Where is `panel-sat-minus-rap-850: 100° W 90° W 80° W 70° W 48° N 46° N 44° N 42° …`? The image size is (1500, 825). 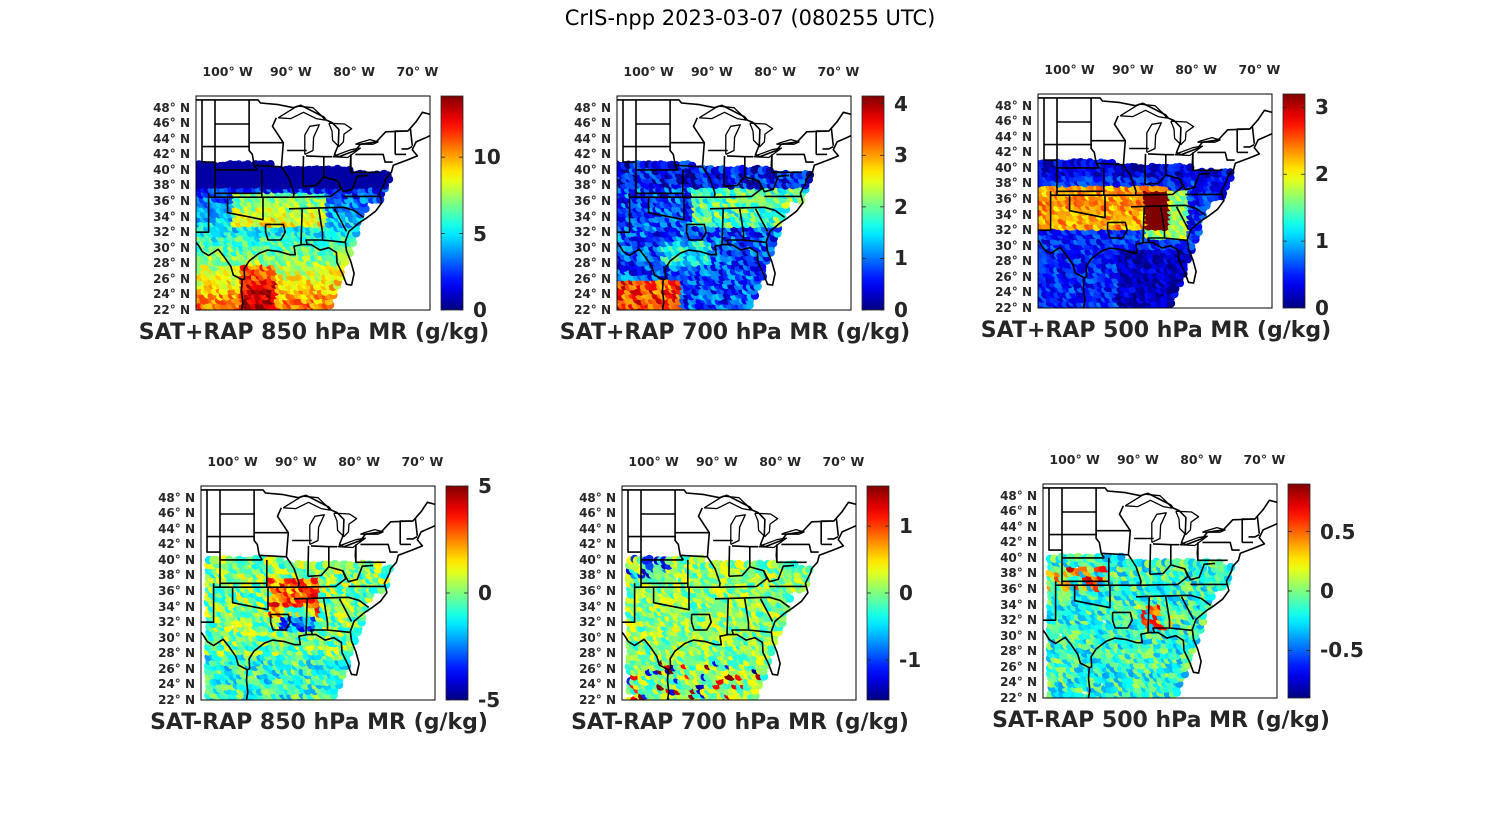 panel-sat-minus-rap-850: 100° W 90° W 80° W 70° W 48° N 46° N 44° N 42° … is located at coordinates (339, 600).